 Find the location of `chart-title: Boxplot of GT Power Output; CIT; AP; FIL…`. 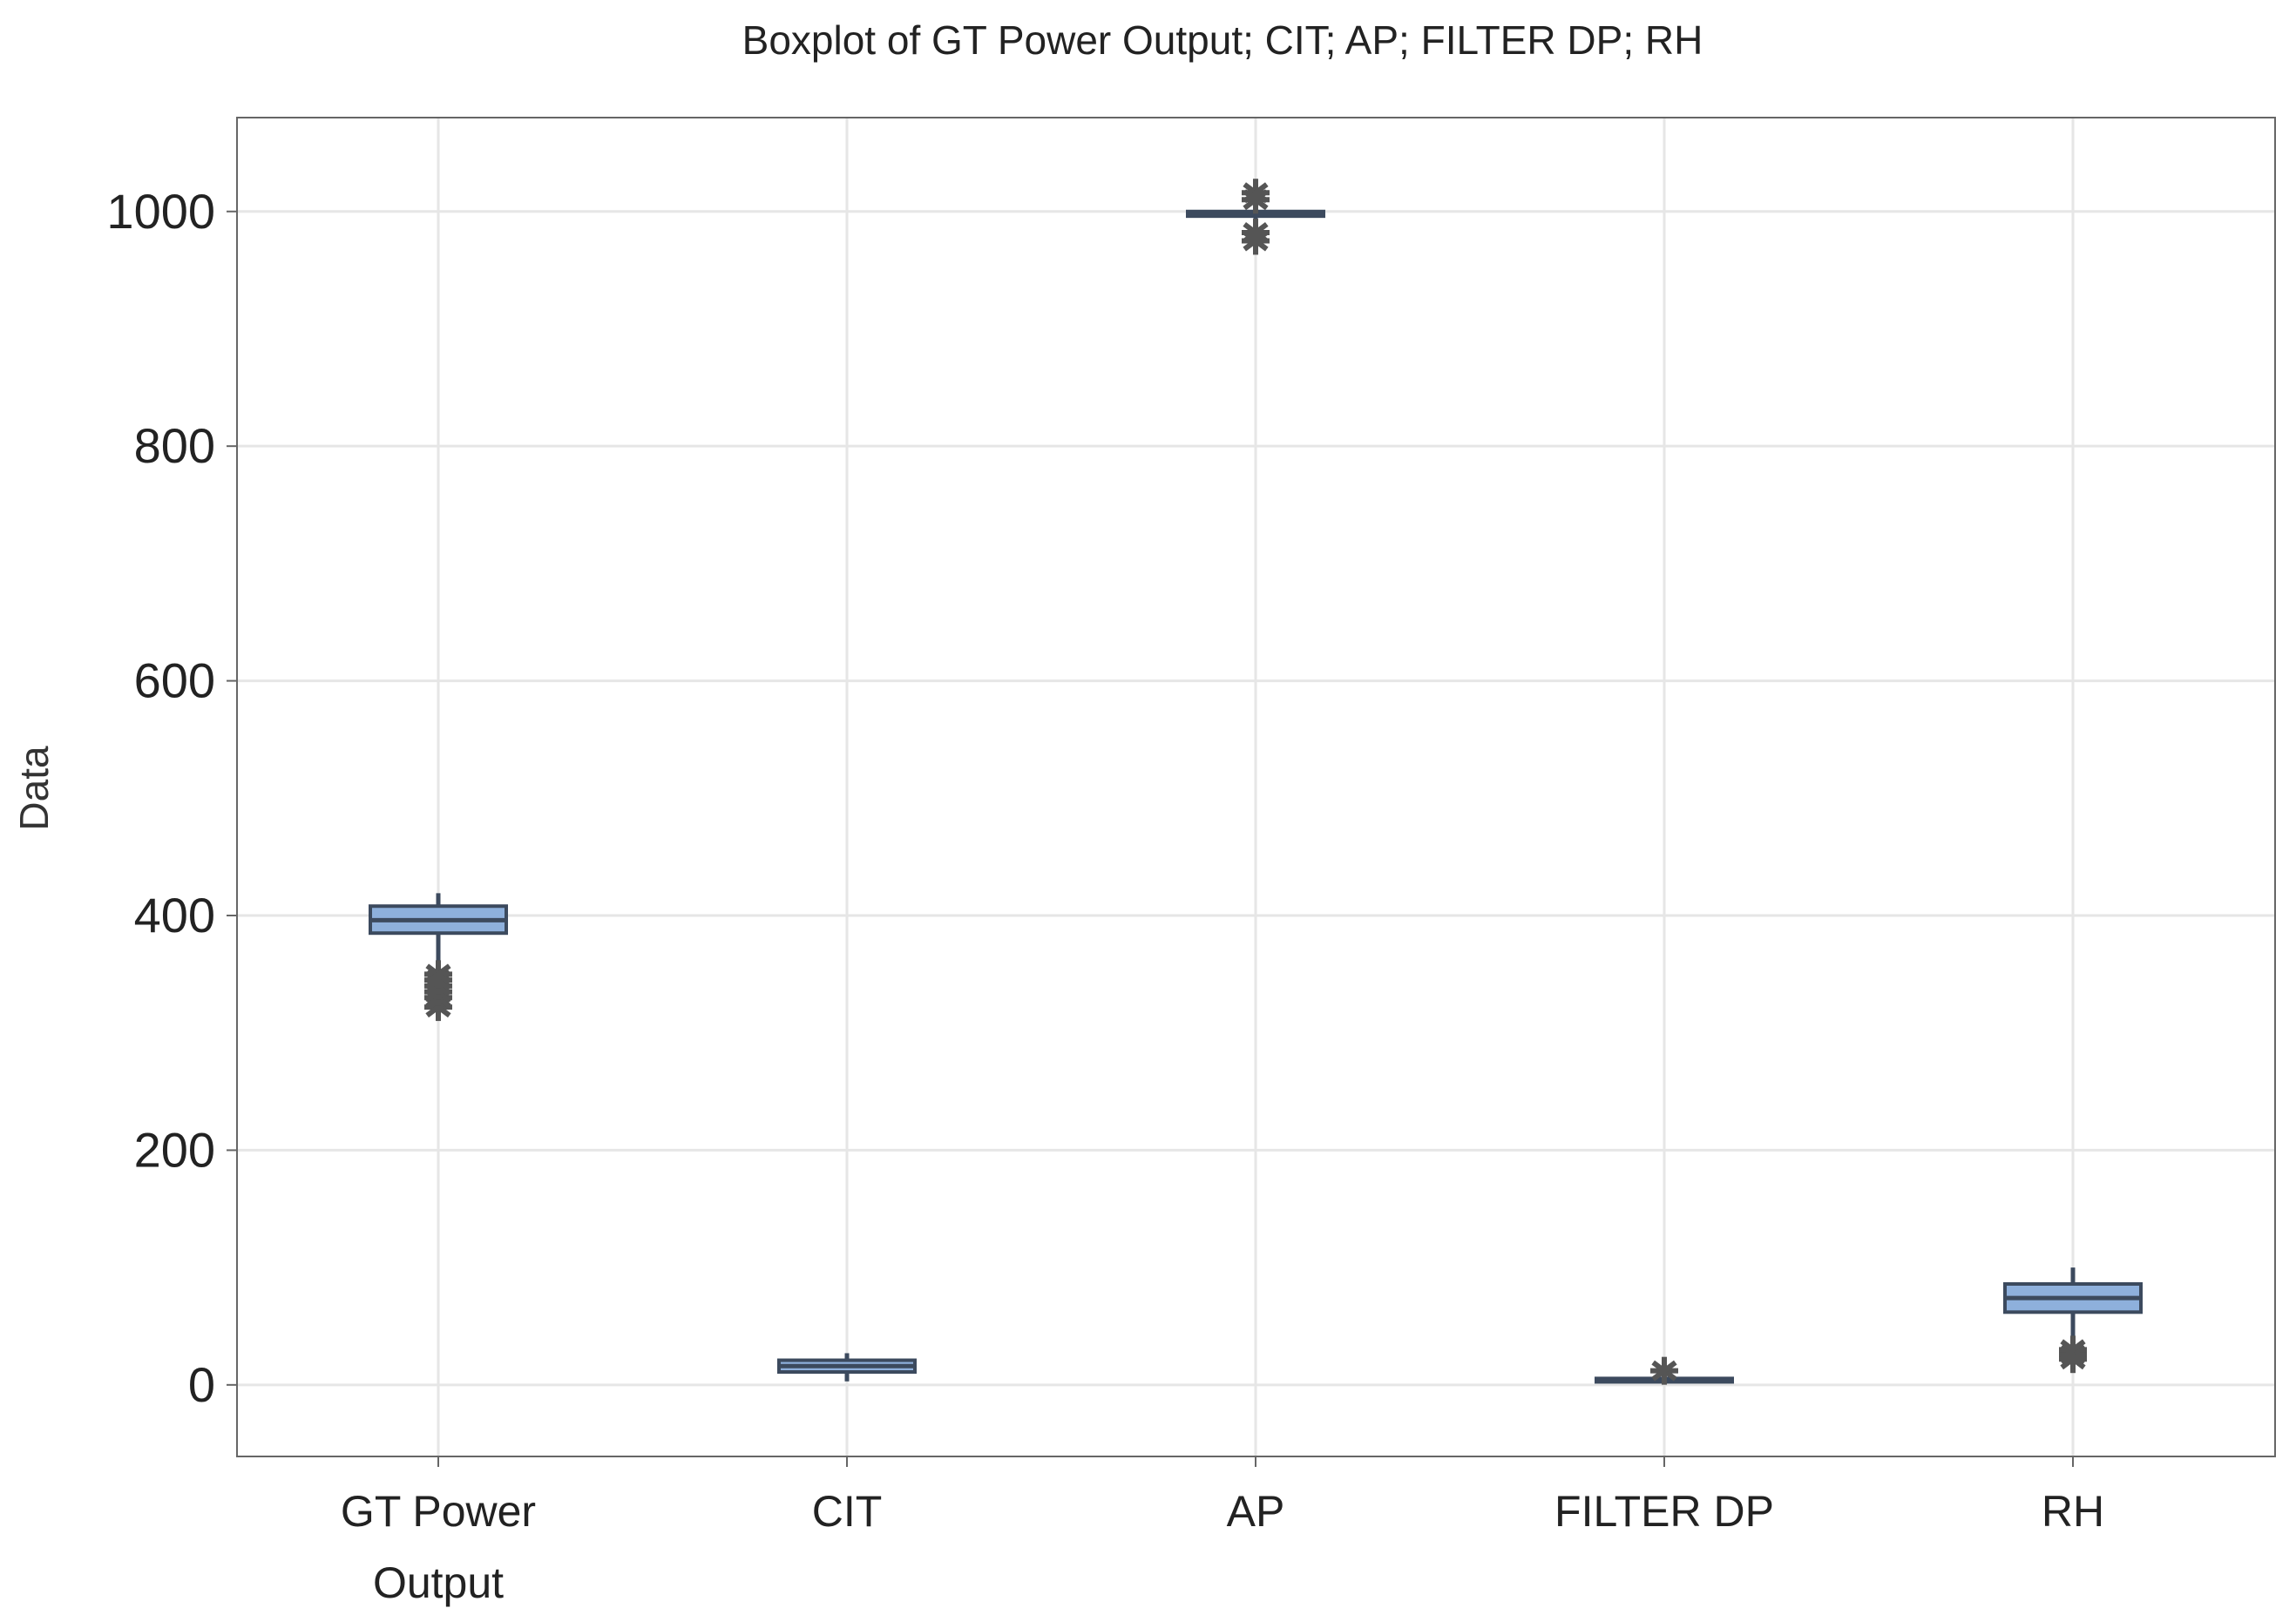

chart-title: Boxplot of GT Power Output; CIT; AP; FIL… is located at coordinates (1222, 40).